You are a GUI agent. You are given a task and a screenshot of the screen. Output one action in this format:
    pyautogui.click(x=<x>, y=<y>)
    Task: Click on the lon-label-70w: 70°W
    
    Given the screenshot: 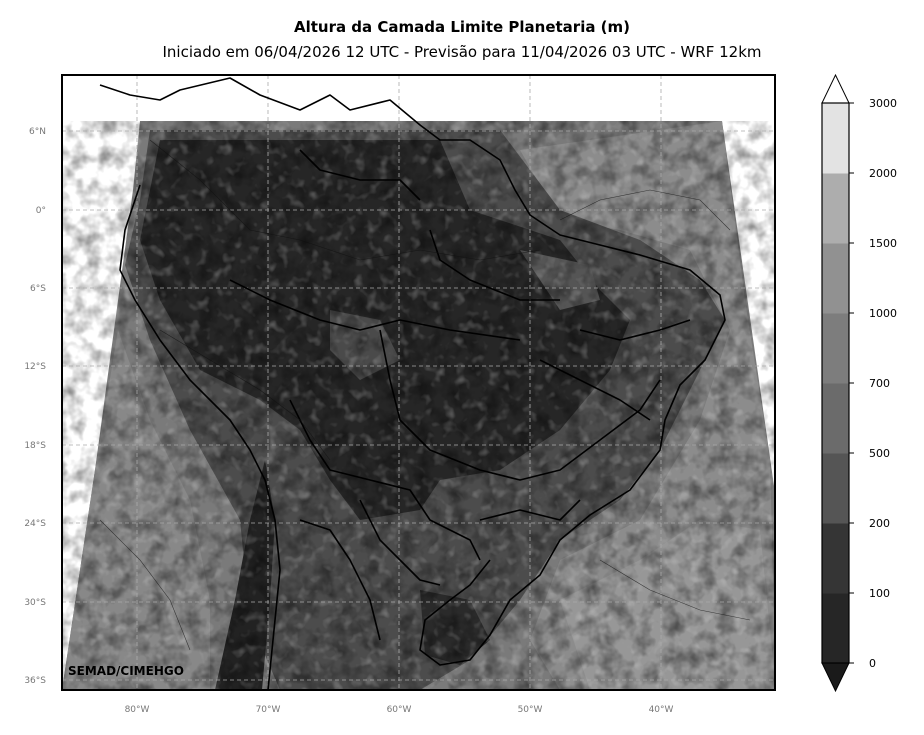 What is the action you would take?
    pyautogui.click(x=268, y=710)
    